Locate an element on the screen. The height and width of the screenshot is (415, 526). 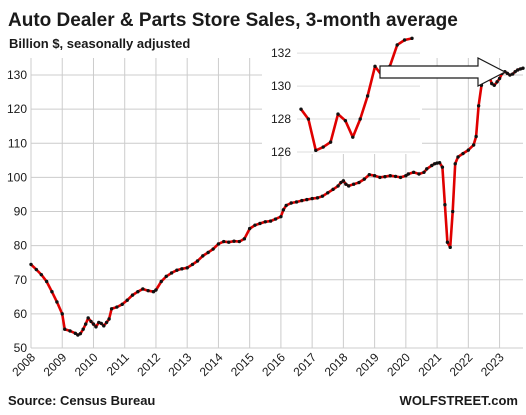
x-tick-label: 2021 is located at coordinates (429, 364).